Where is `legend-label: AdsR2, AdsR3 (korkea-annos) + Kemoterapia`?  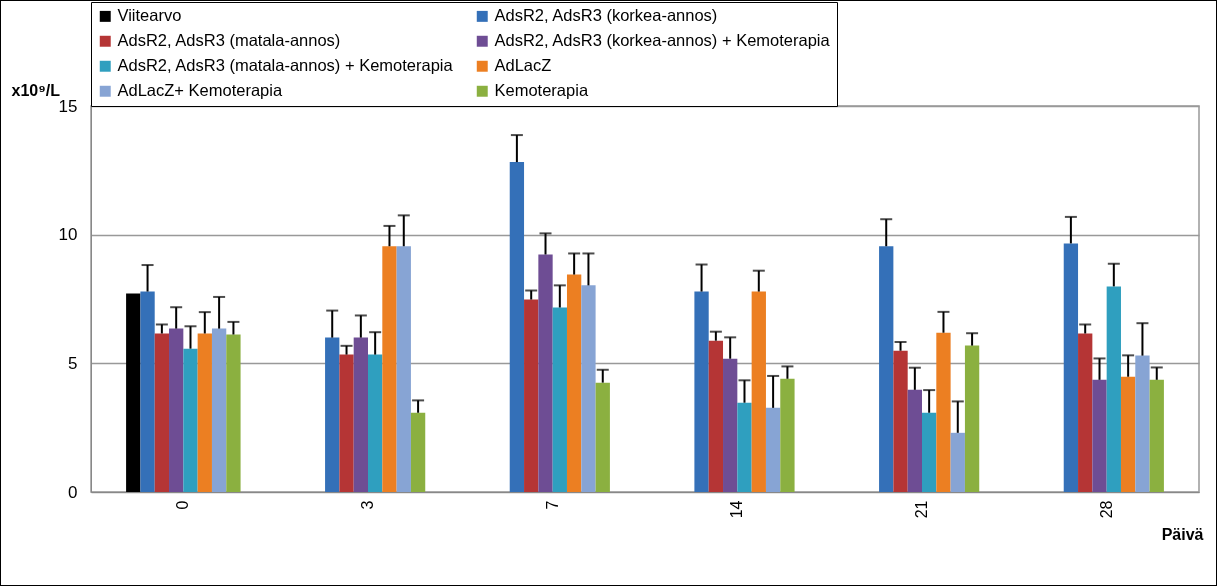
legend-label: AdsR2, AdsR3 (korkea-annos) + Kemoterapia is located at coordinates (662, 40).